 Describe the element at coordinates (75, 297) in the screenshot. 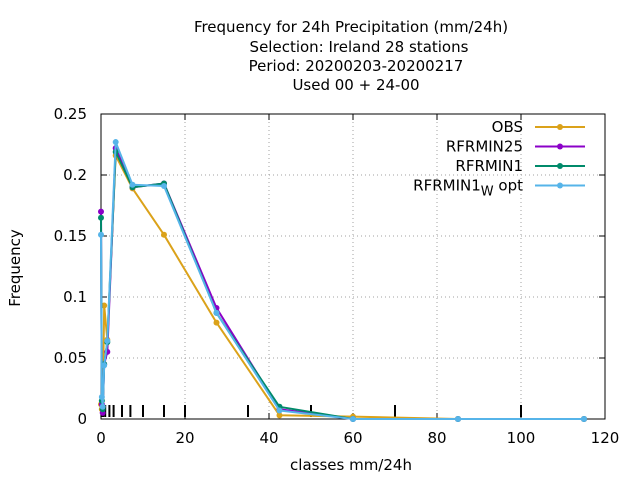

I see `y-tick-label: 0.1` at that location.